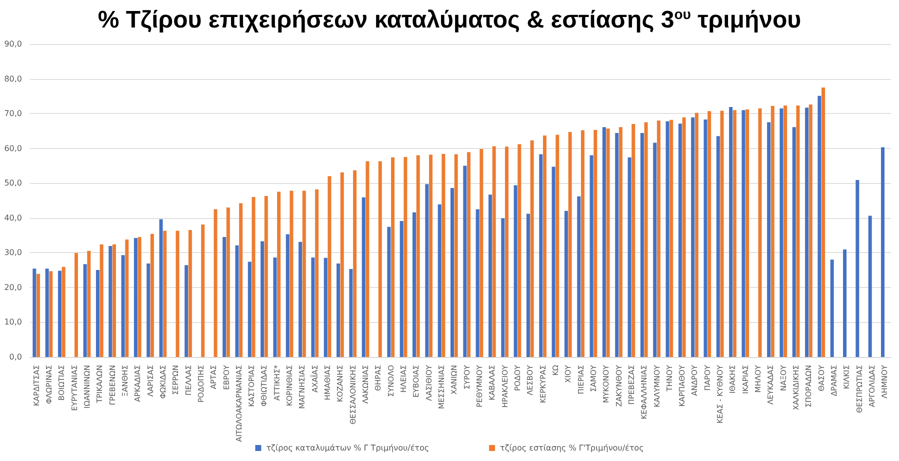 The height and width of the screenshot is (461, 899). I want to click on y-tick-label: 90,0, so click(13, 44).